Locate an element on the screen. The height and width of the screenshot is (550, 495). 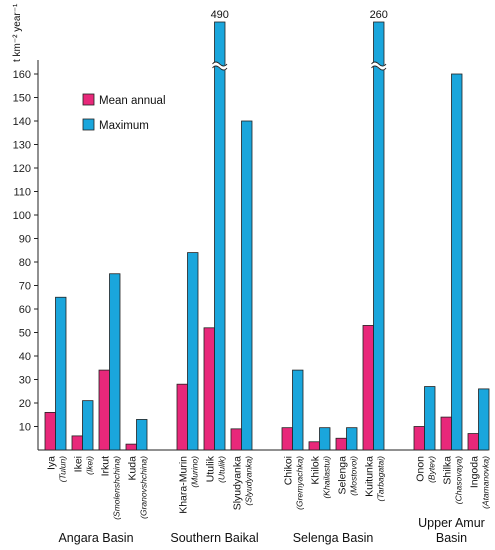
river-name: Irkut is located at coordinates (106, 466).